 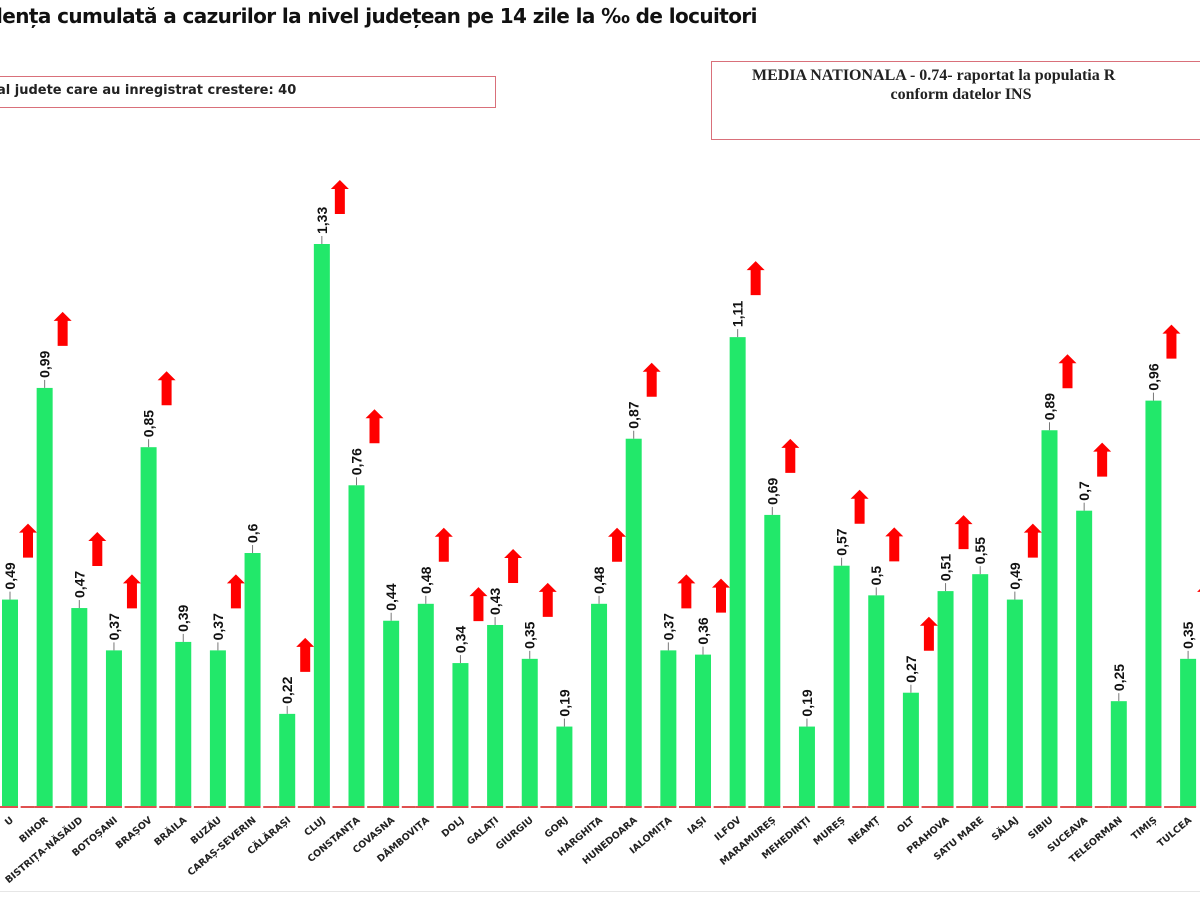 What do you see at coordinates (357, 461) in the screenshot?
I see `data-label: 0,76` at bounding box center [357, 461].